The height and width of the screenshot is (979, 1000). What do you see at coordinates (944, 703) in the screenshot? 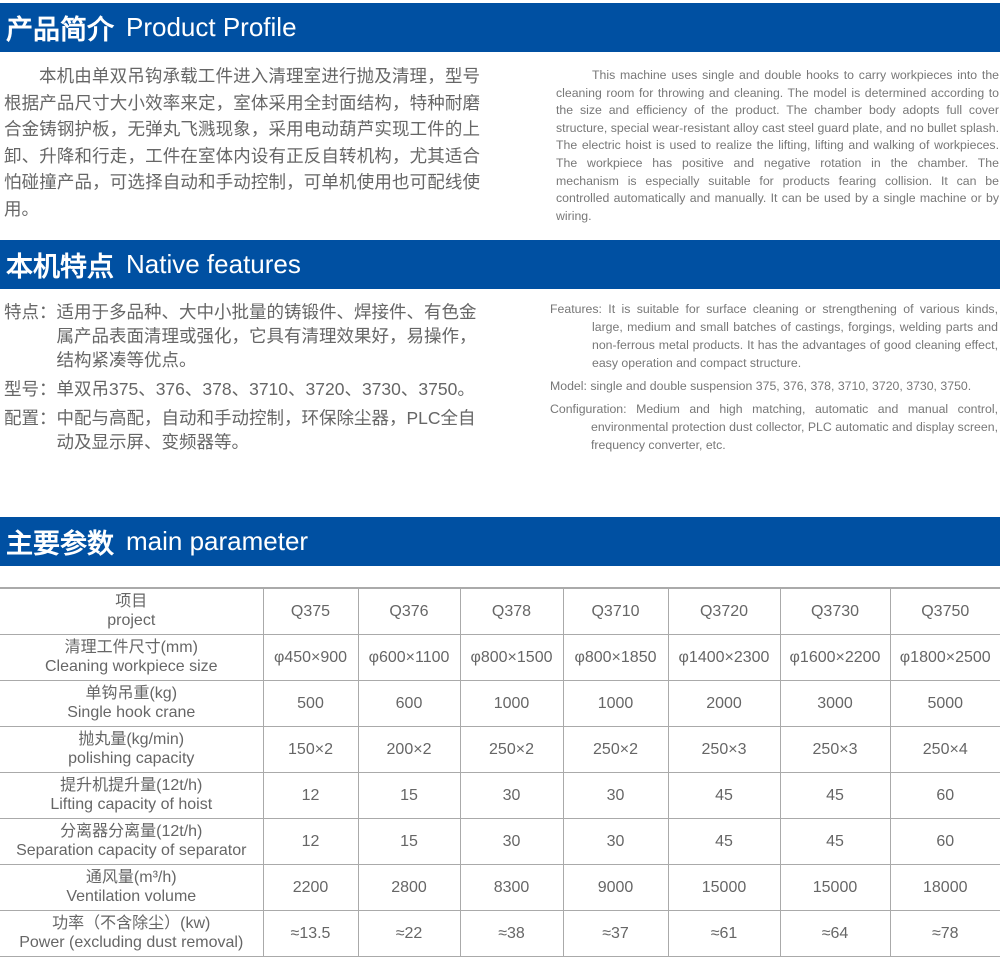
I see `cell-value: 5000` at bounding box center [944, 703].